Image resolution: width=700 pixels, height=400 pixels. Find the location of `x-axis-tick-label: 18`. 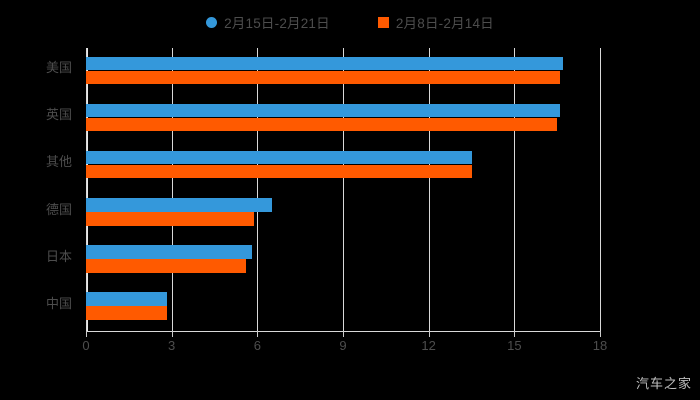

x-axis-tick-label: 18 is located at coordinates (600, 345).